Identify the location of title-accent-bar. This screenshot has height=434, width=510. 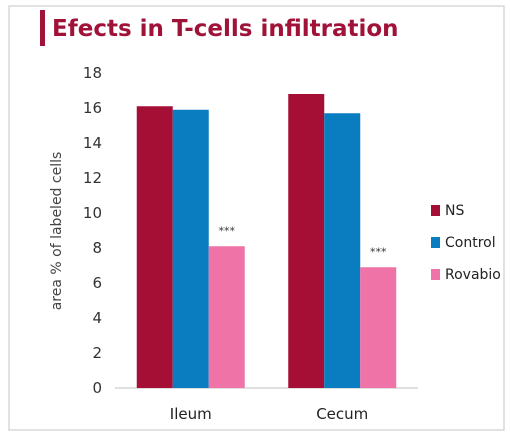
(42, 28).